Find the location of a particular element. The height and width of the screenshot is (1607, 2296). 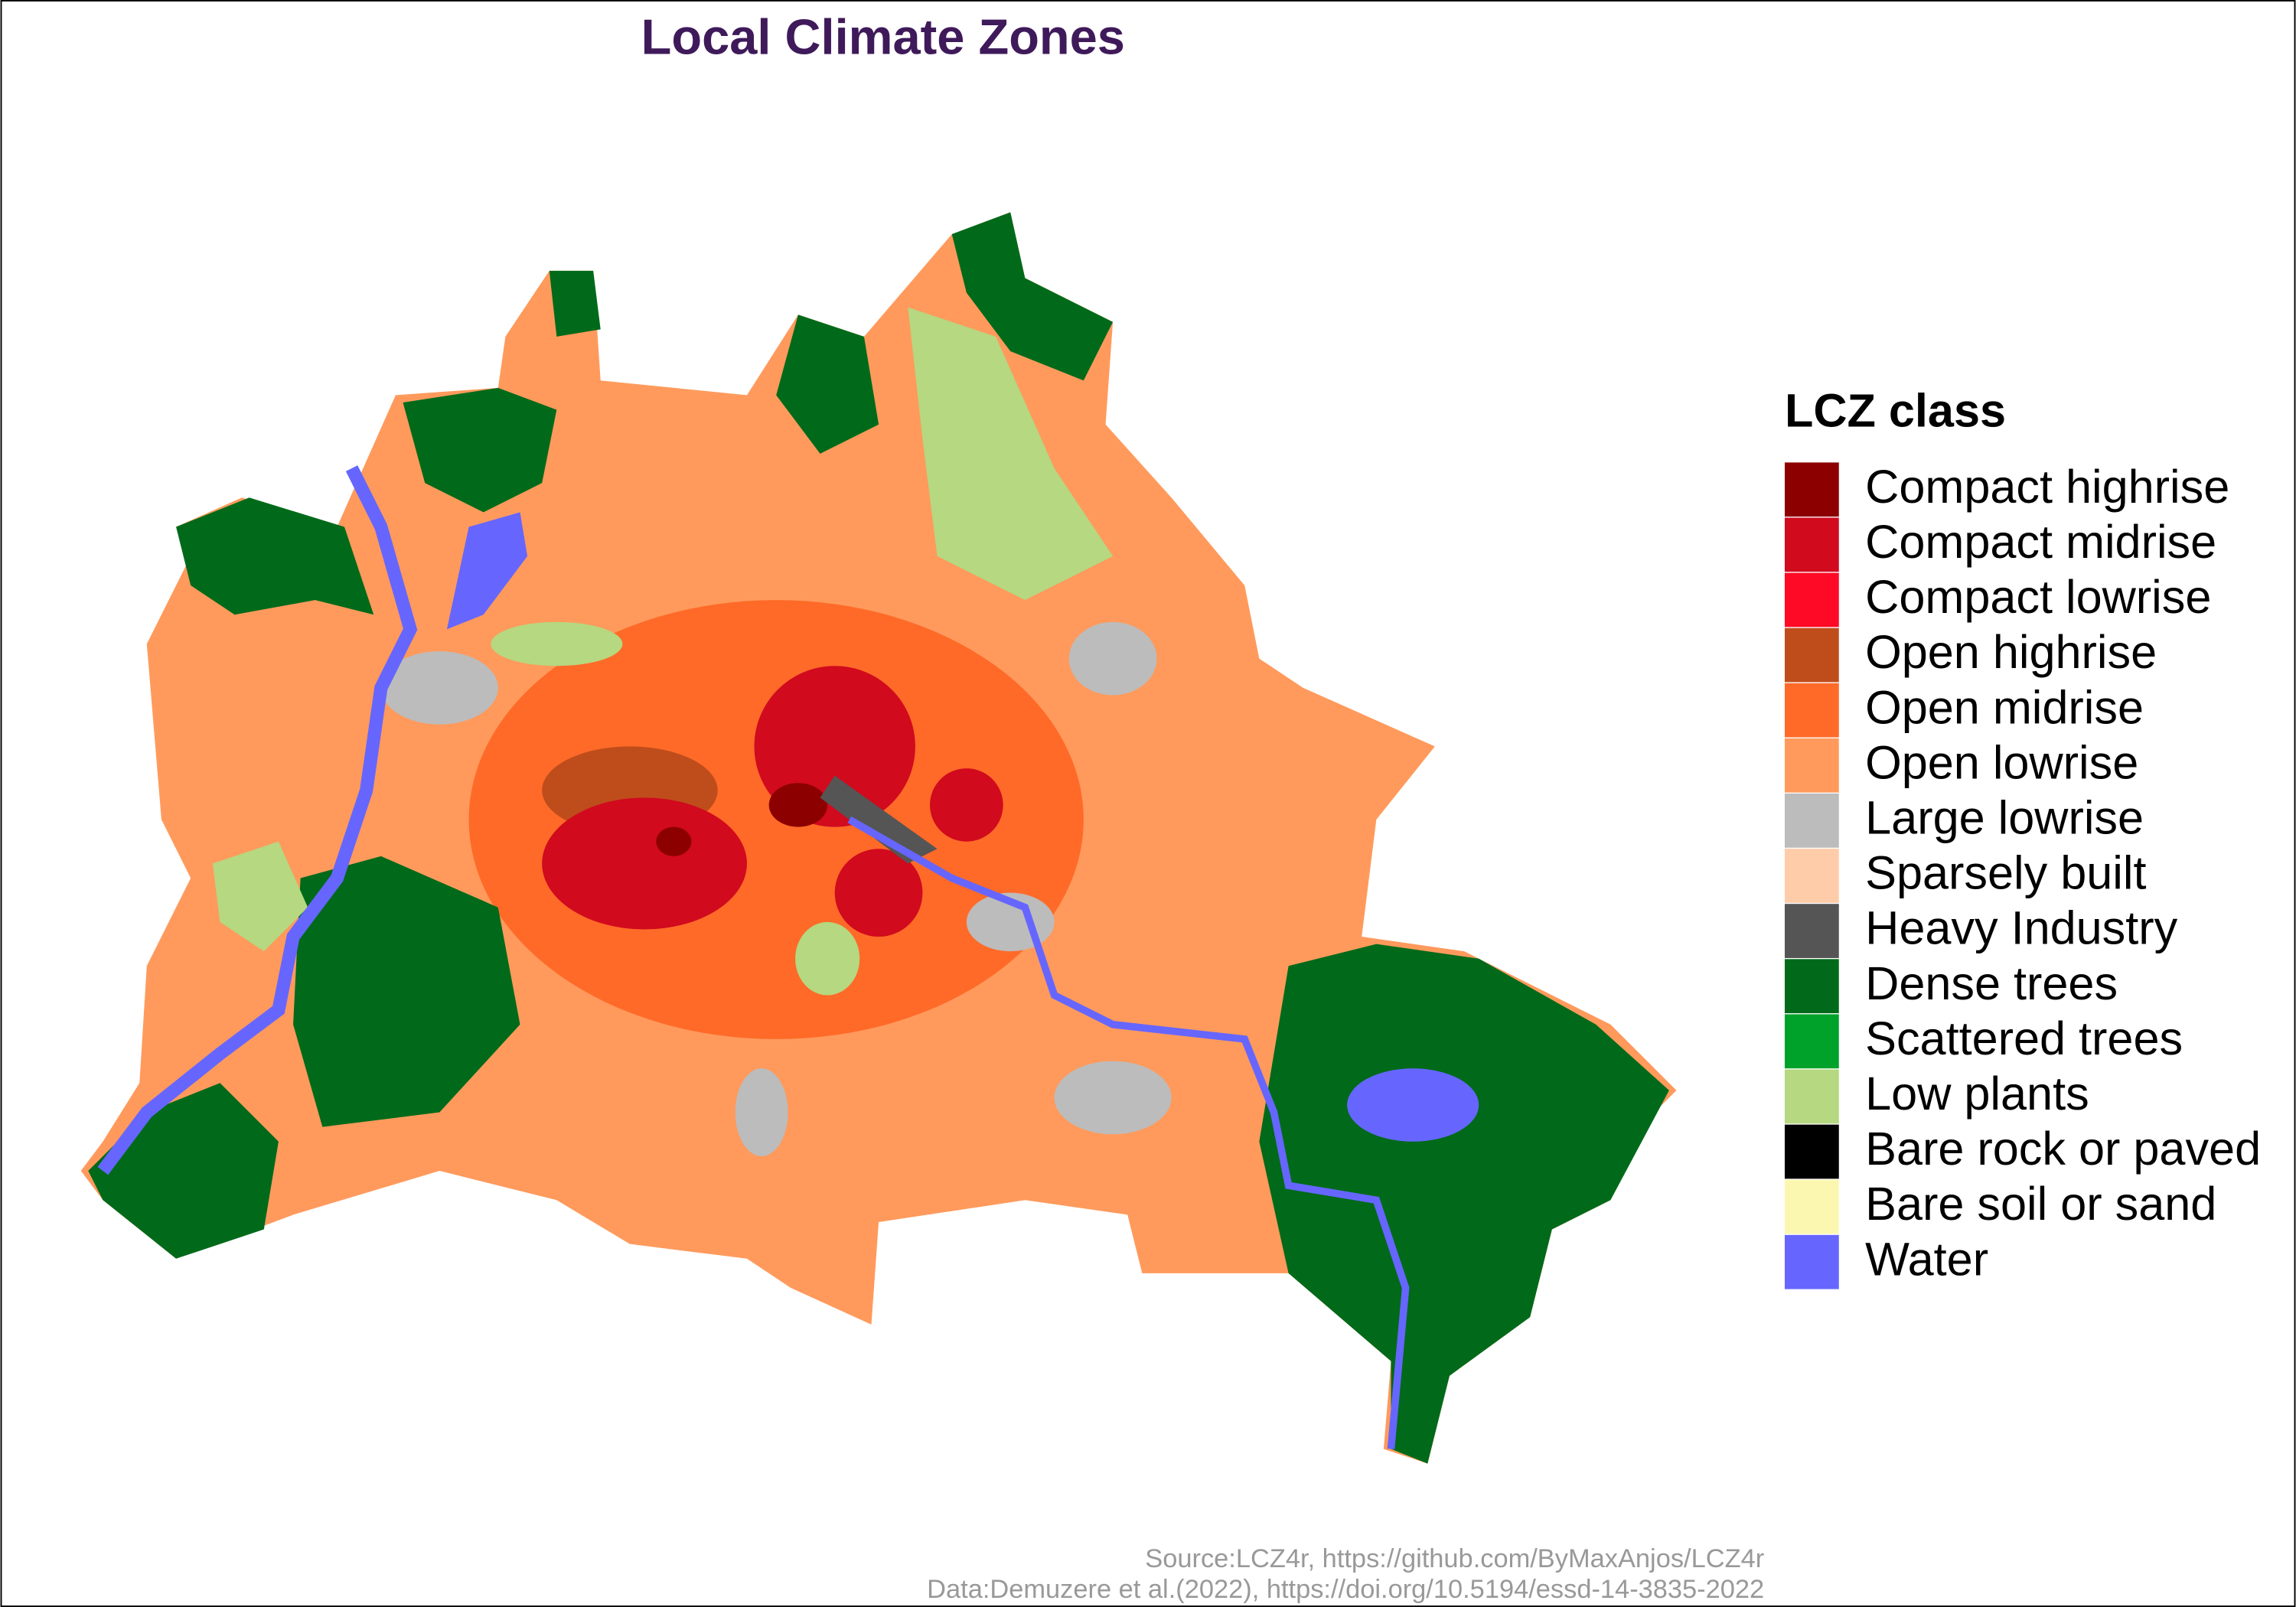

legend-label: Compact highrise is located at coordinates (2047, 487).